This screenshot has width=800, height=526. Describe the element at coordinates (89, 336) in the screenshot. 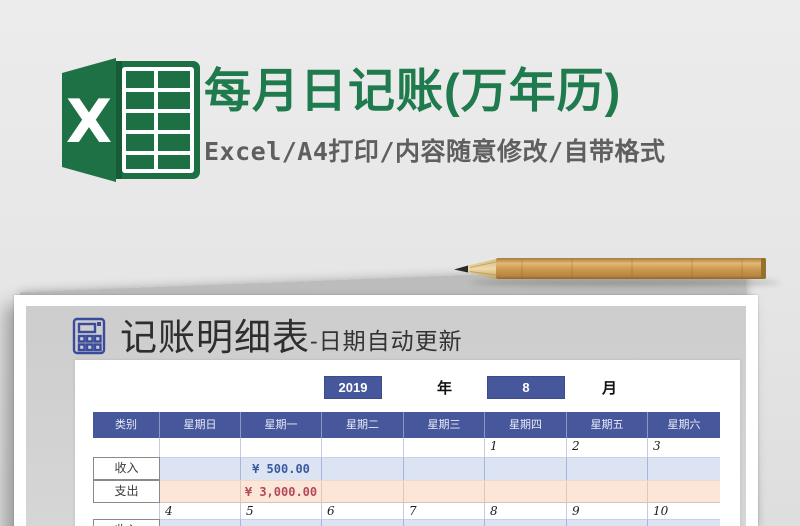

I see `calculator-icon` at that location.